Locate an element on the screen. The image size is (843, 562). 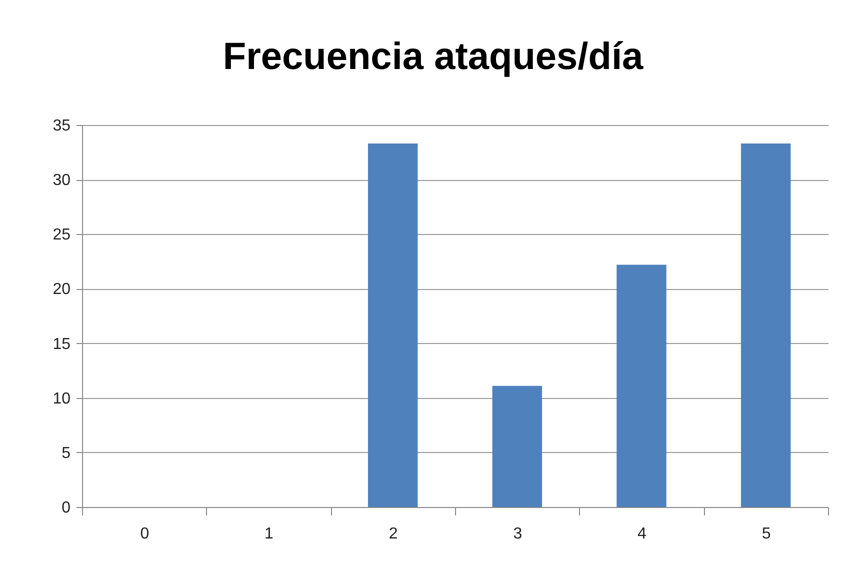
x-tick-label: 4 is located at coordinates (642, 534).